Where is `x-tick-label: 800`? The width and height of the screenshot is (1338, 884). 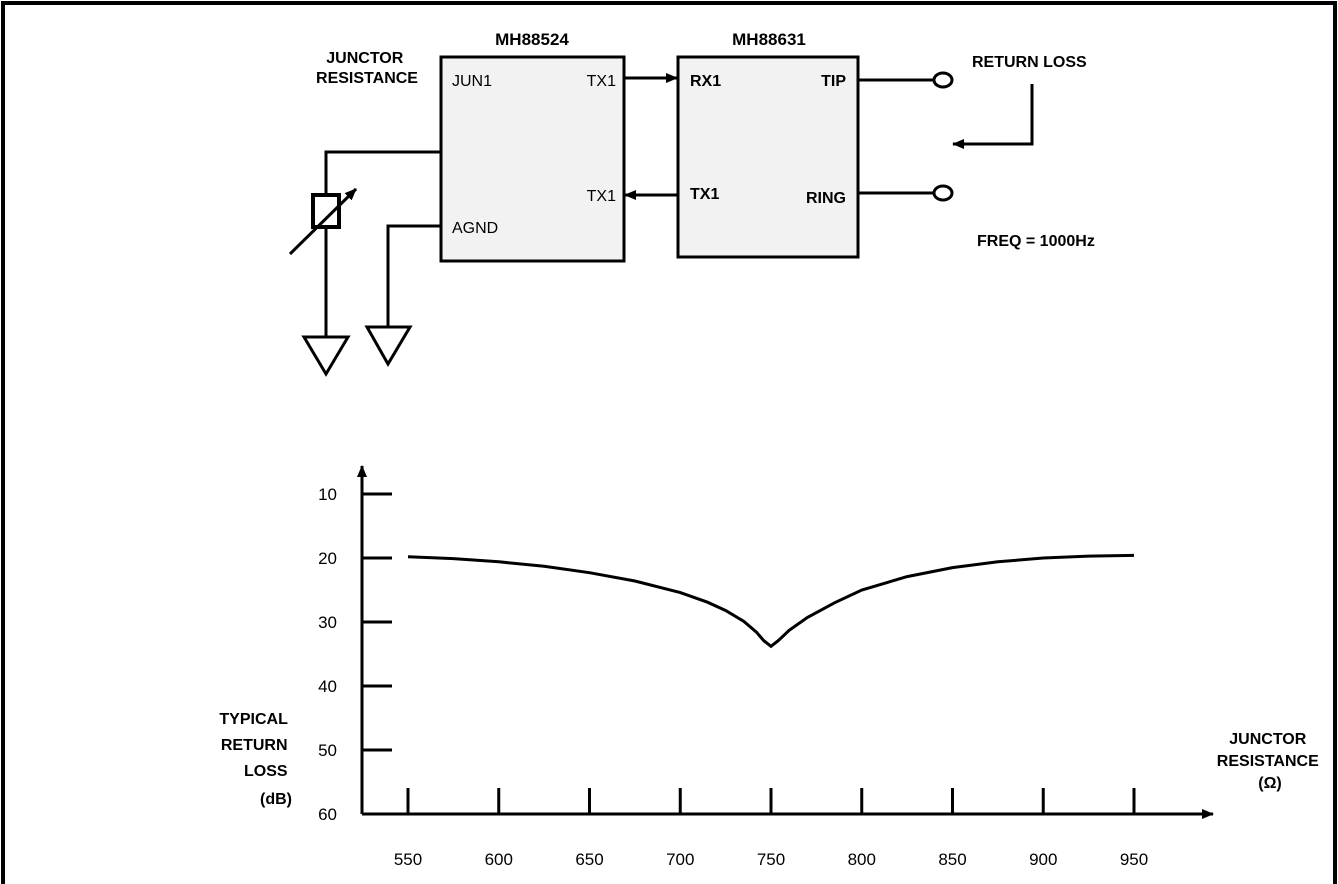
x-tick-label: 800 is located at coordinates (862, 859).